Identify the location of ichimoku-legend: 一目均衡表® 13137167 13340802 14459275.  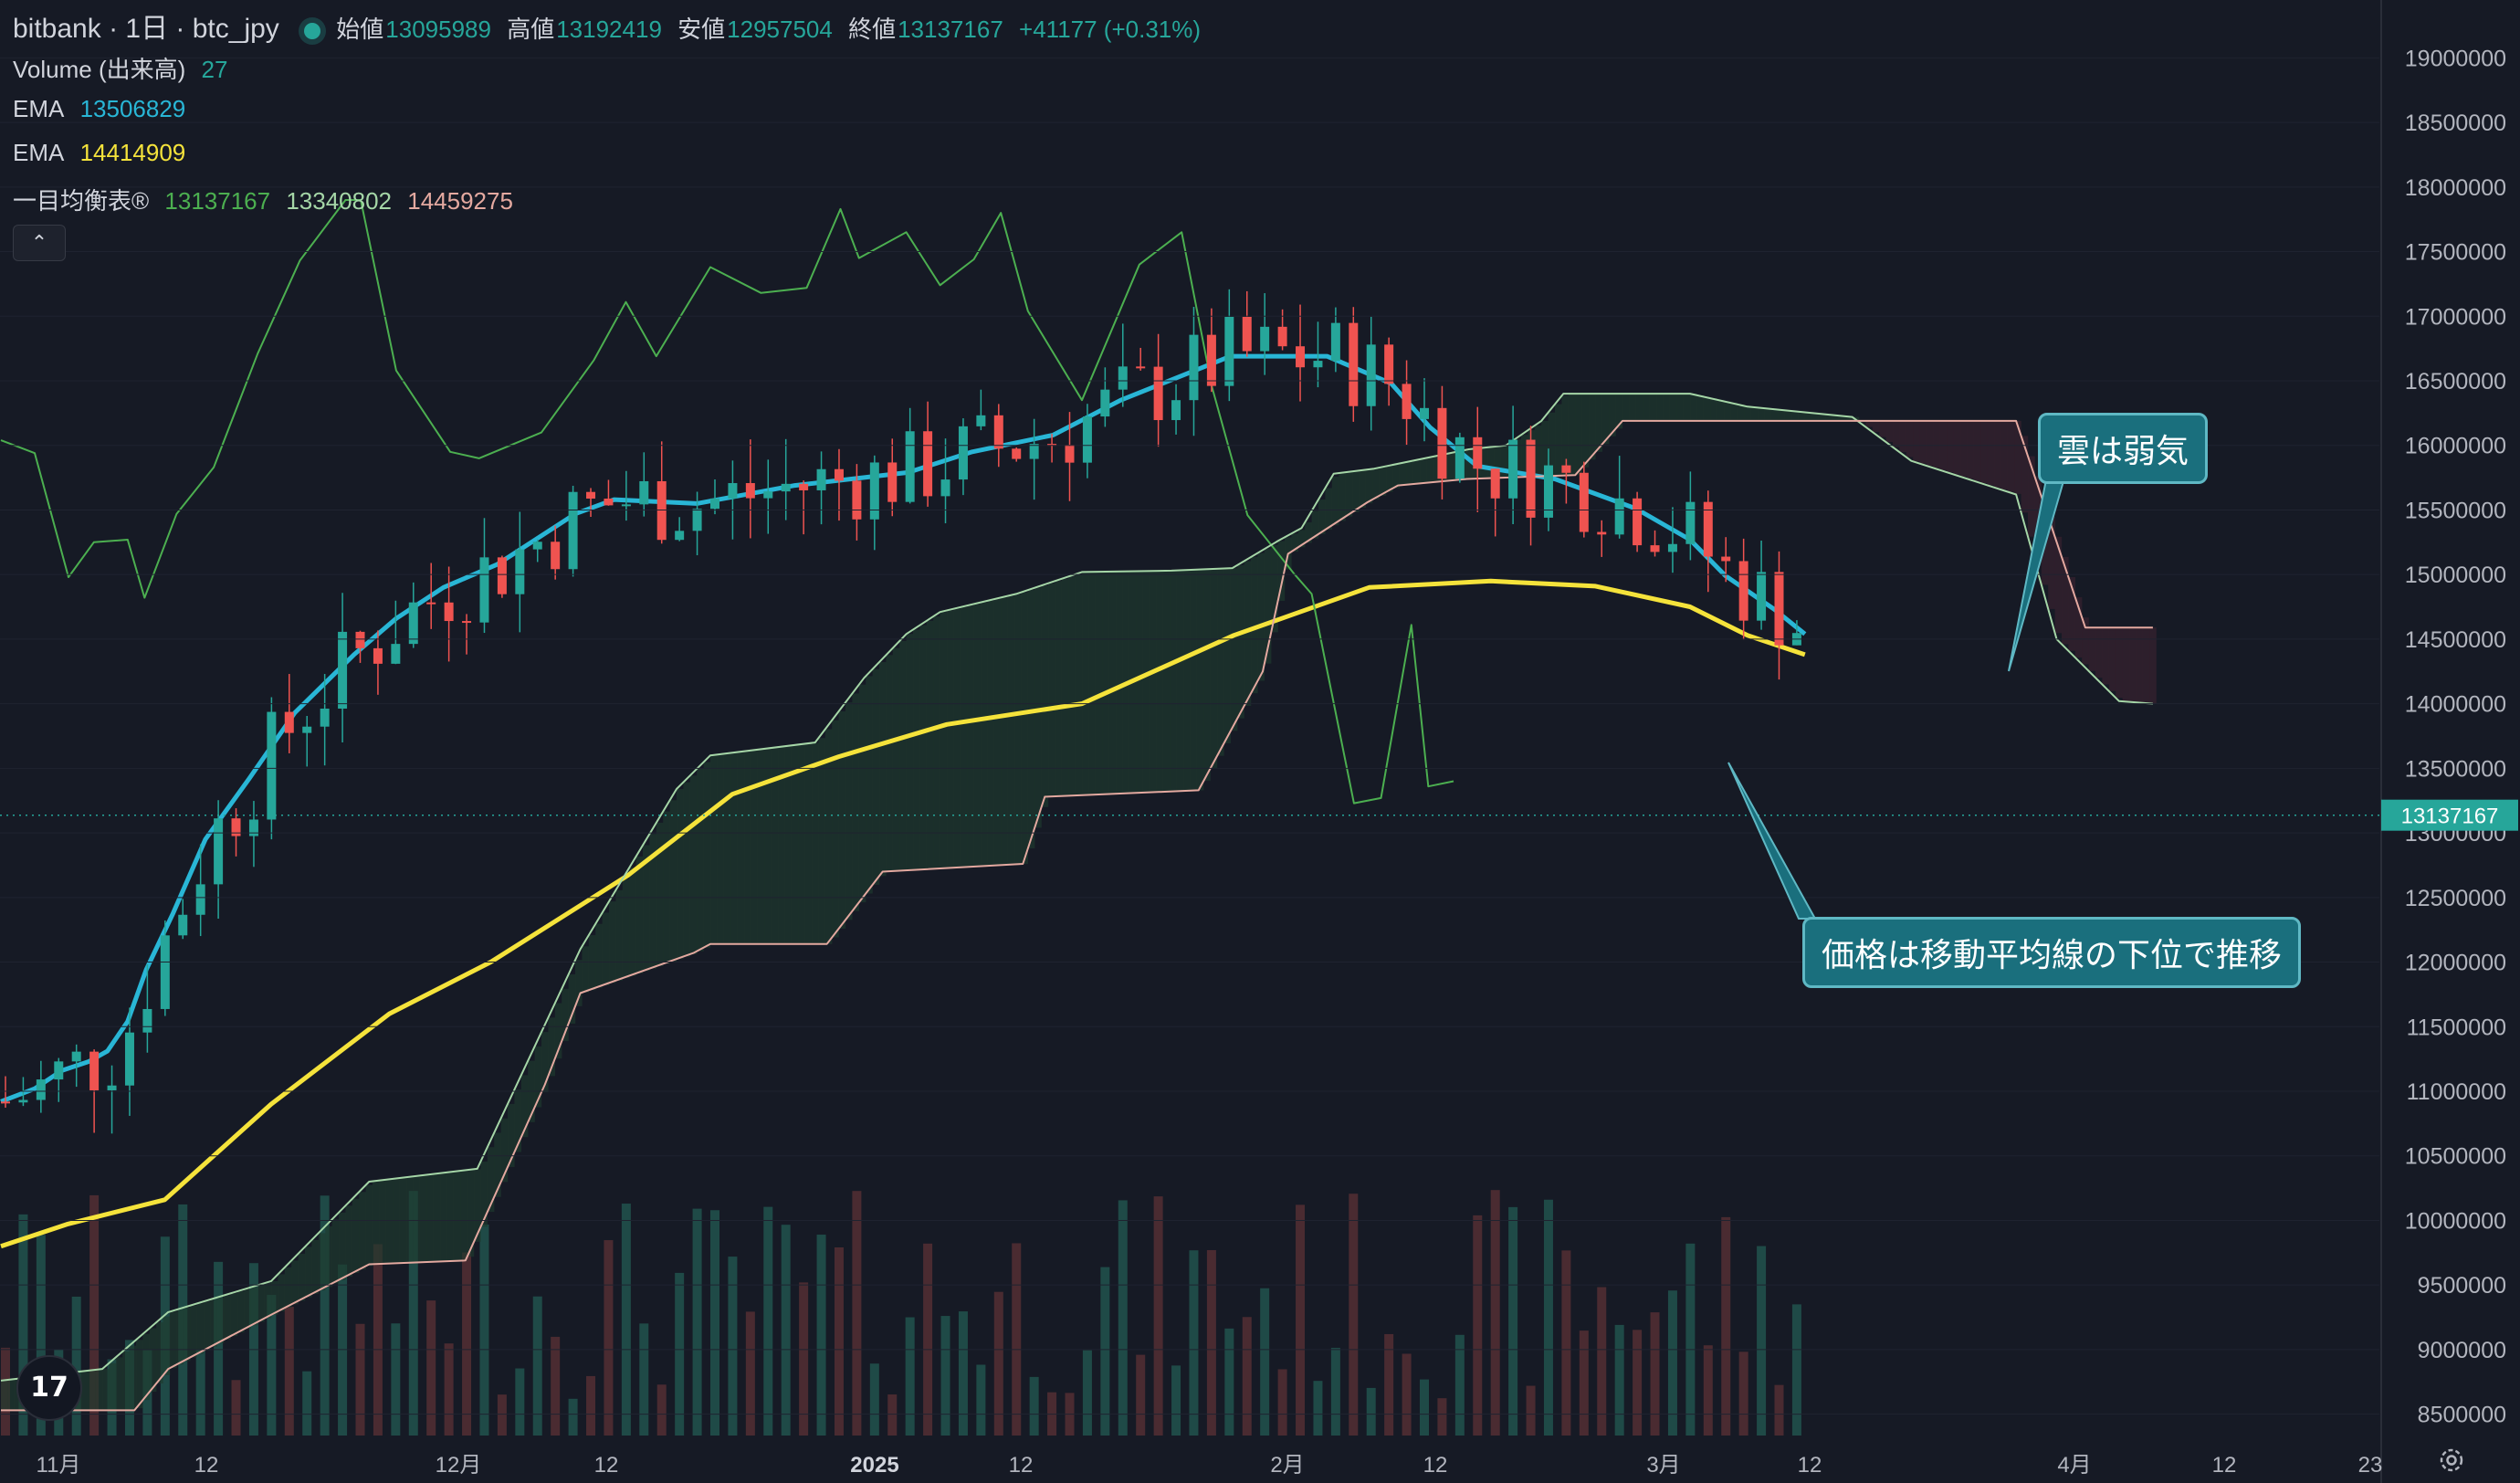
(267, 199).